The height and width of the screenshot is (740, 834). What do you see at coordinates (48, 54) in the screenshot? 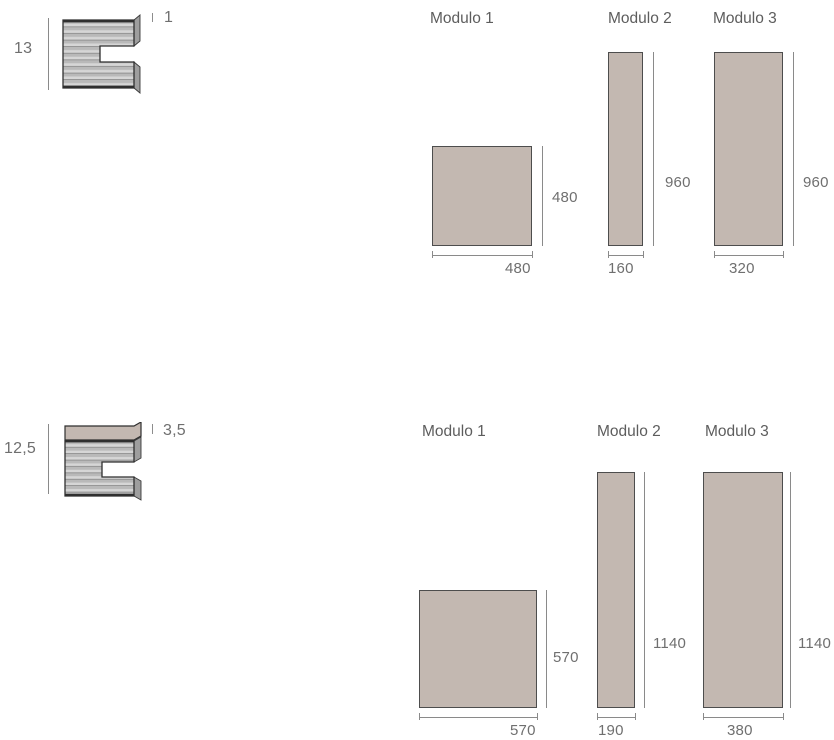
I see `profile-top-height-dimension-line` at bounding box center [48, 54].